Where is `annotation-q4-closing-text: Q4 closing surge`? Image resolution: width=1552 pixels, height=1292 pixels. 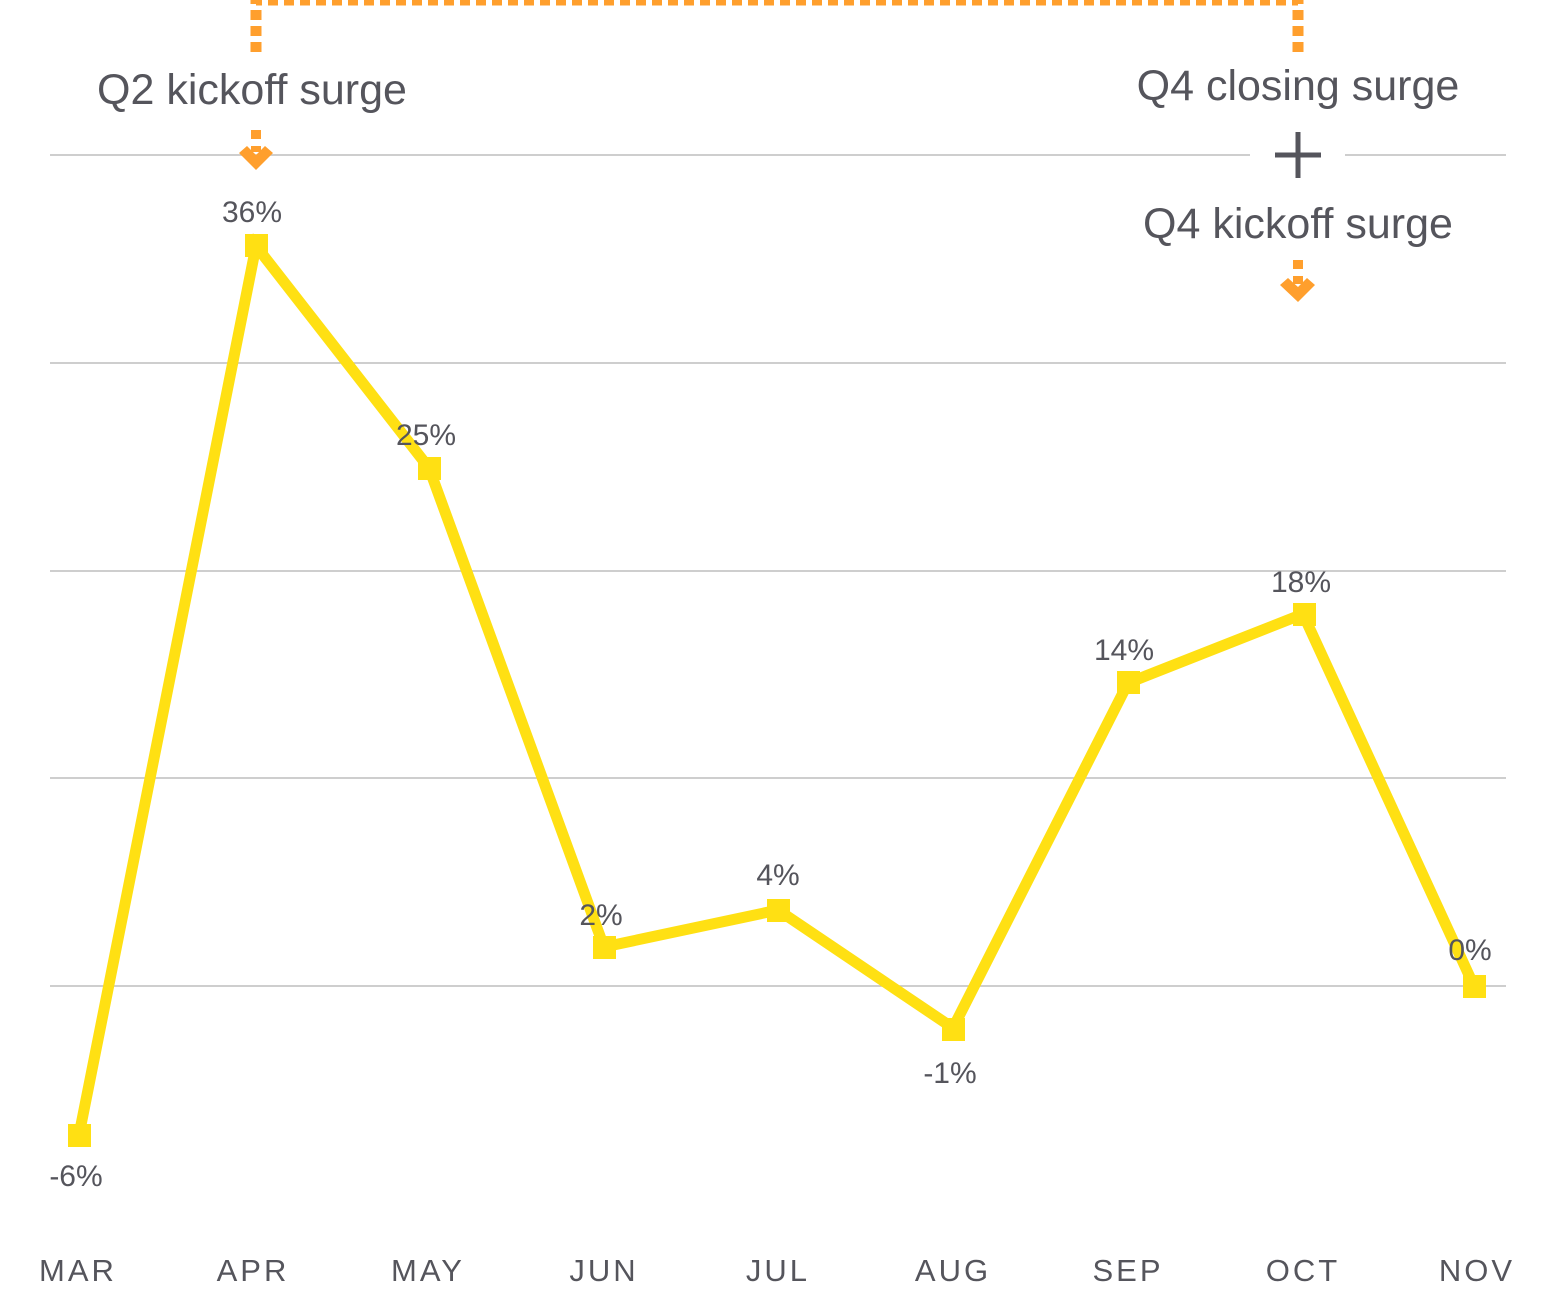
annotation-q4-closing-text: Q4 closing surge is located at coordinates (1298, 86).